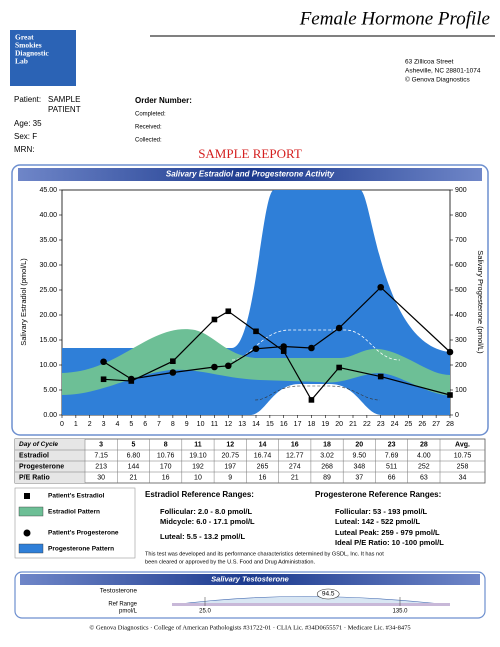  I want to click on order-title: Order Number:, so click(163, 100).